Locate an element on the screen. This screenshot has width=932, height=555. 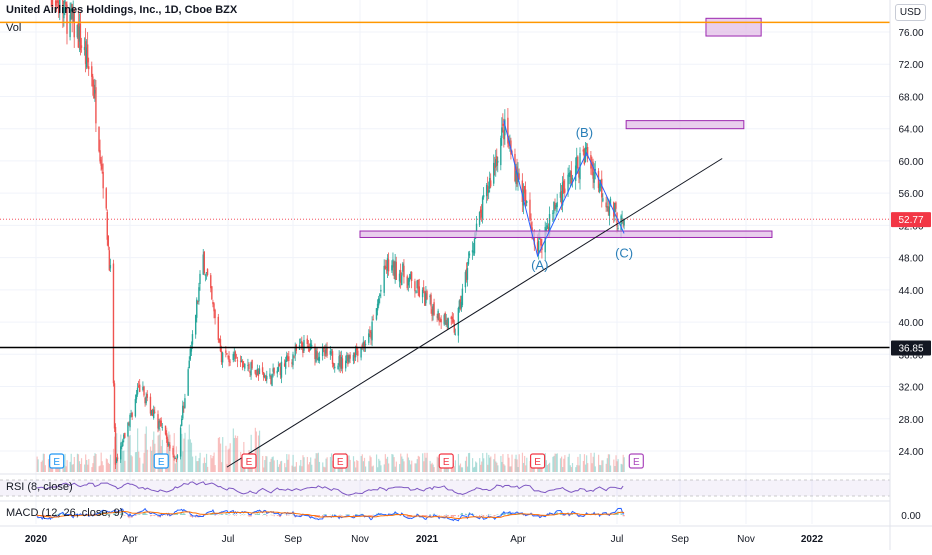
wave-label: (A) is located at coordinates (539, 265).